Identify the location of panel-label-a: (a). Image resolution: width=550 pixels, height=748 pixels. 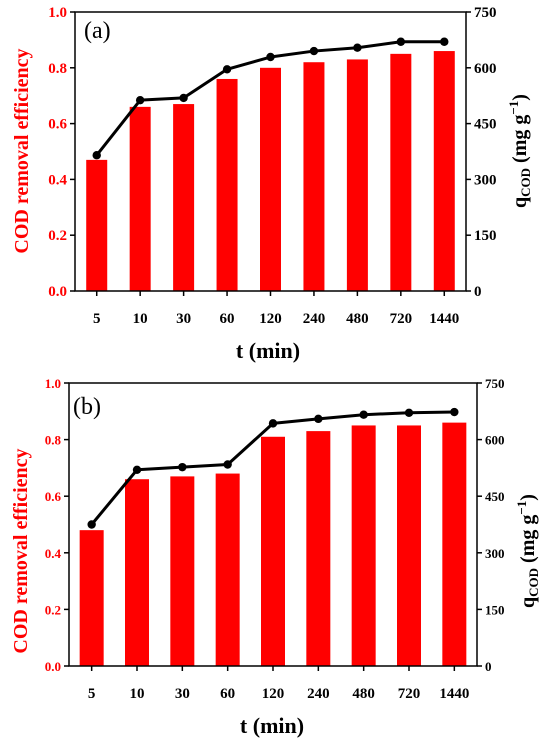
(97, 31).